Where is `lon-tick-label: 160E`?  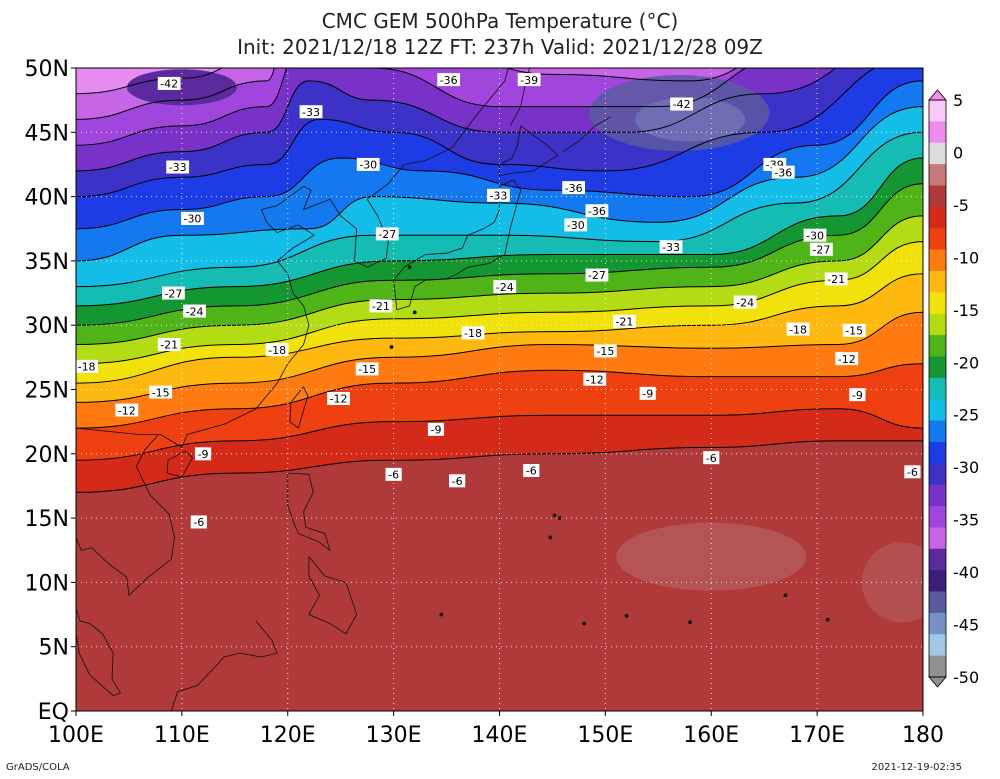
lon-tick-label: 160E is located at coordinates (711, 735).